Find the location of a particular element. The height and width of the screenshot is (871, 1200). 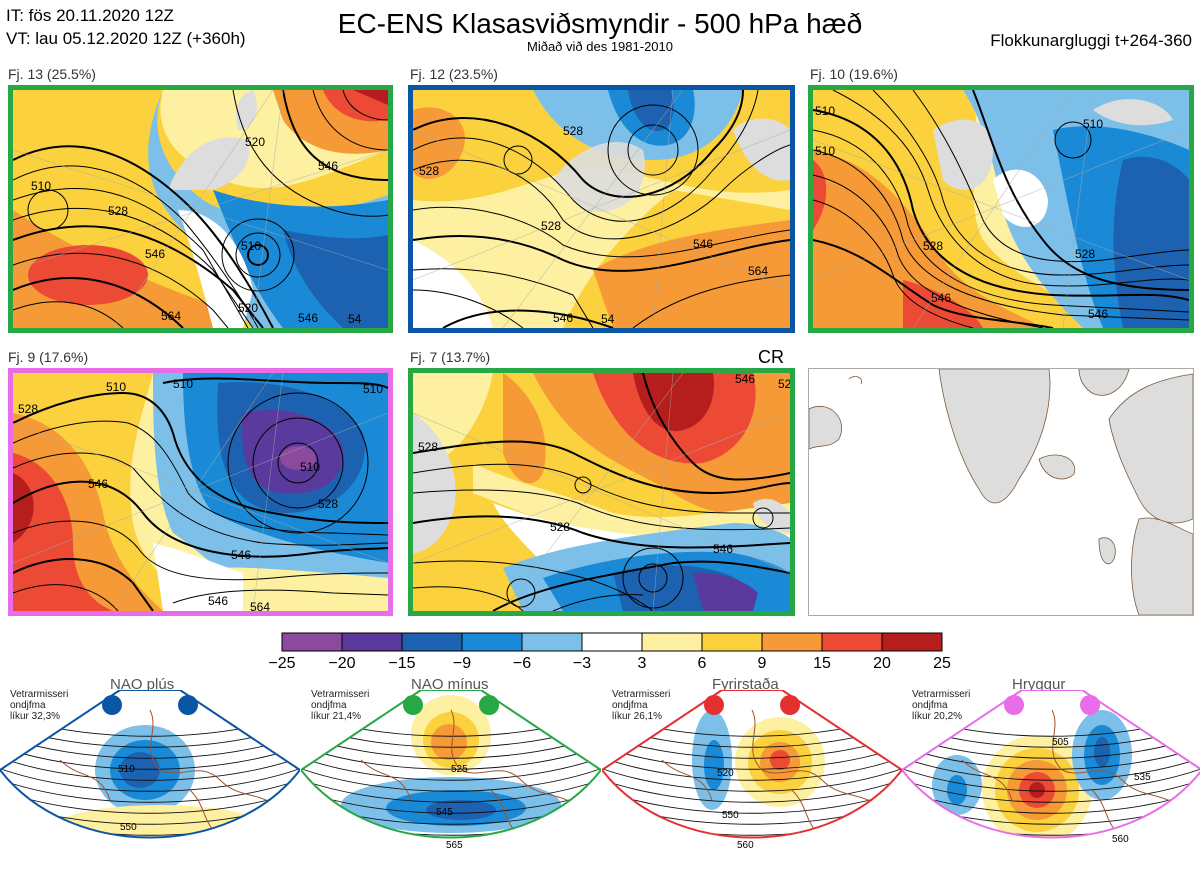

cluster-map-10: 510 510 510 528 546 528 546 is located at coordinates (1001, 209).